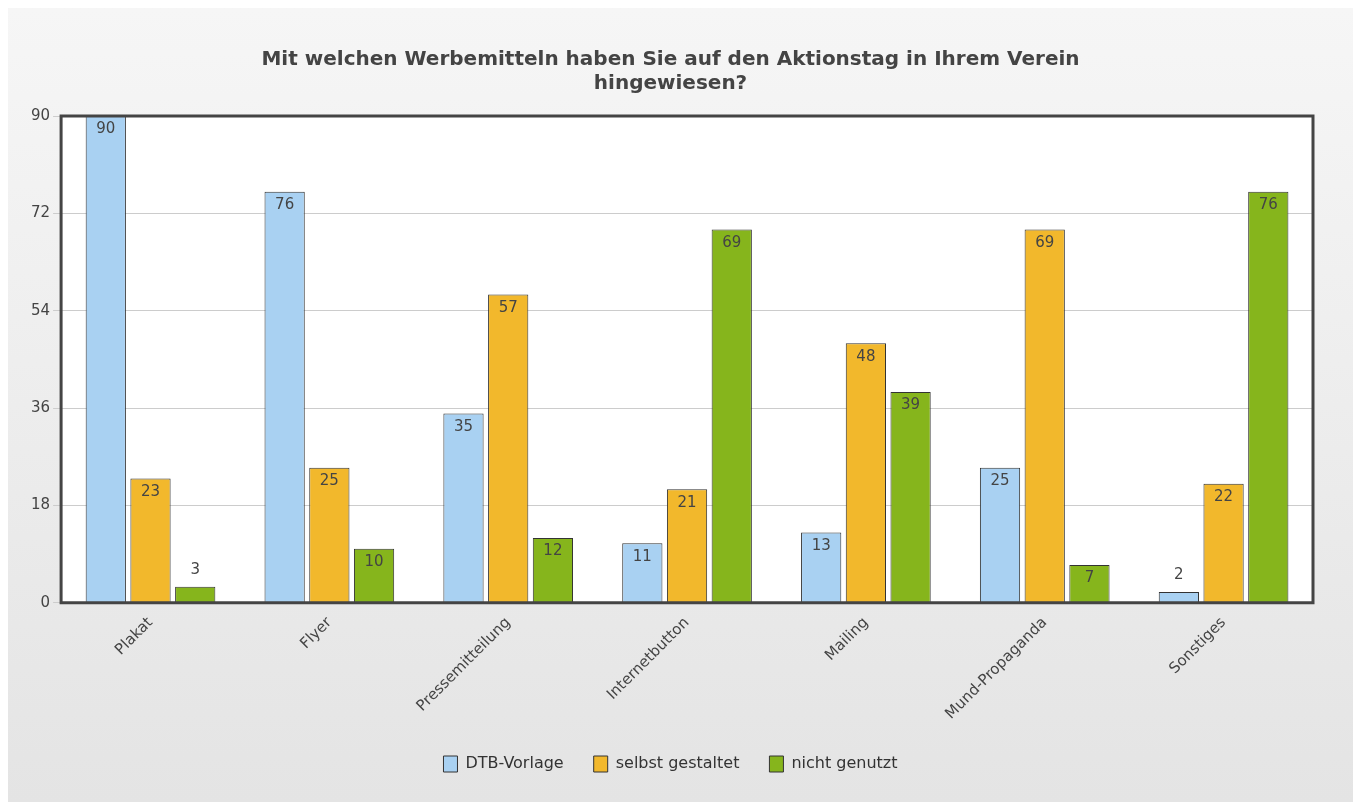 The height and width of the screenshot is (810, 1361). I want to click on data-label: 39, so click(911, 404).